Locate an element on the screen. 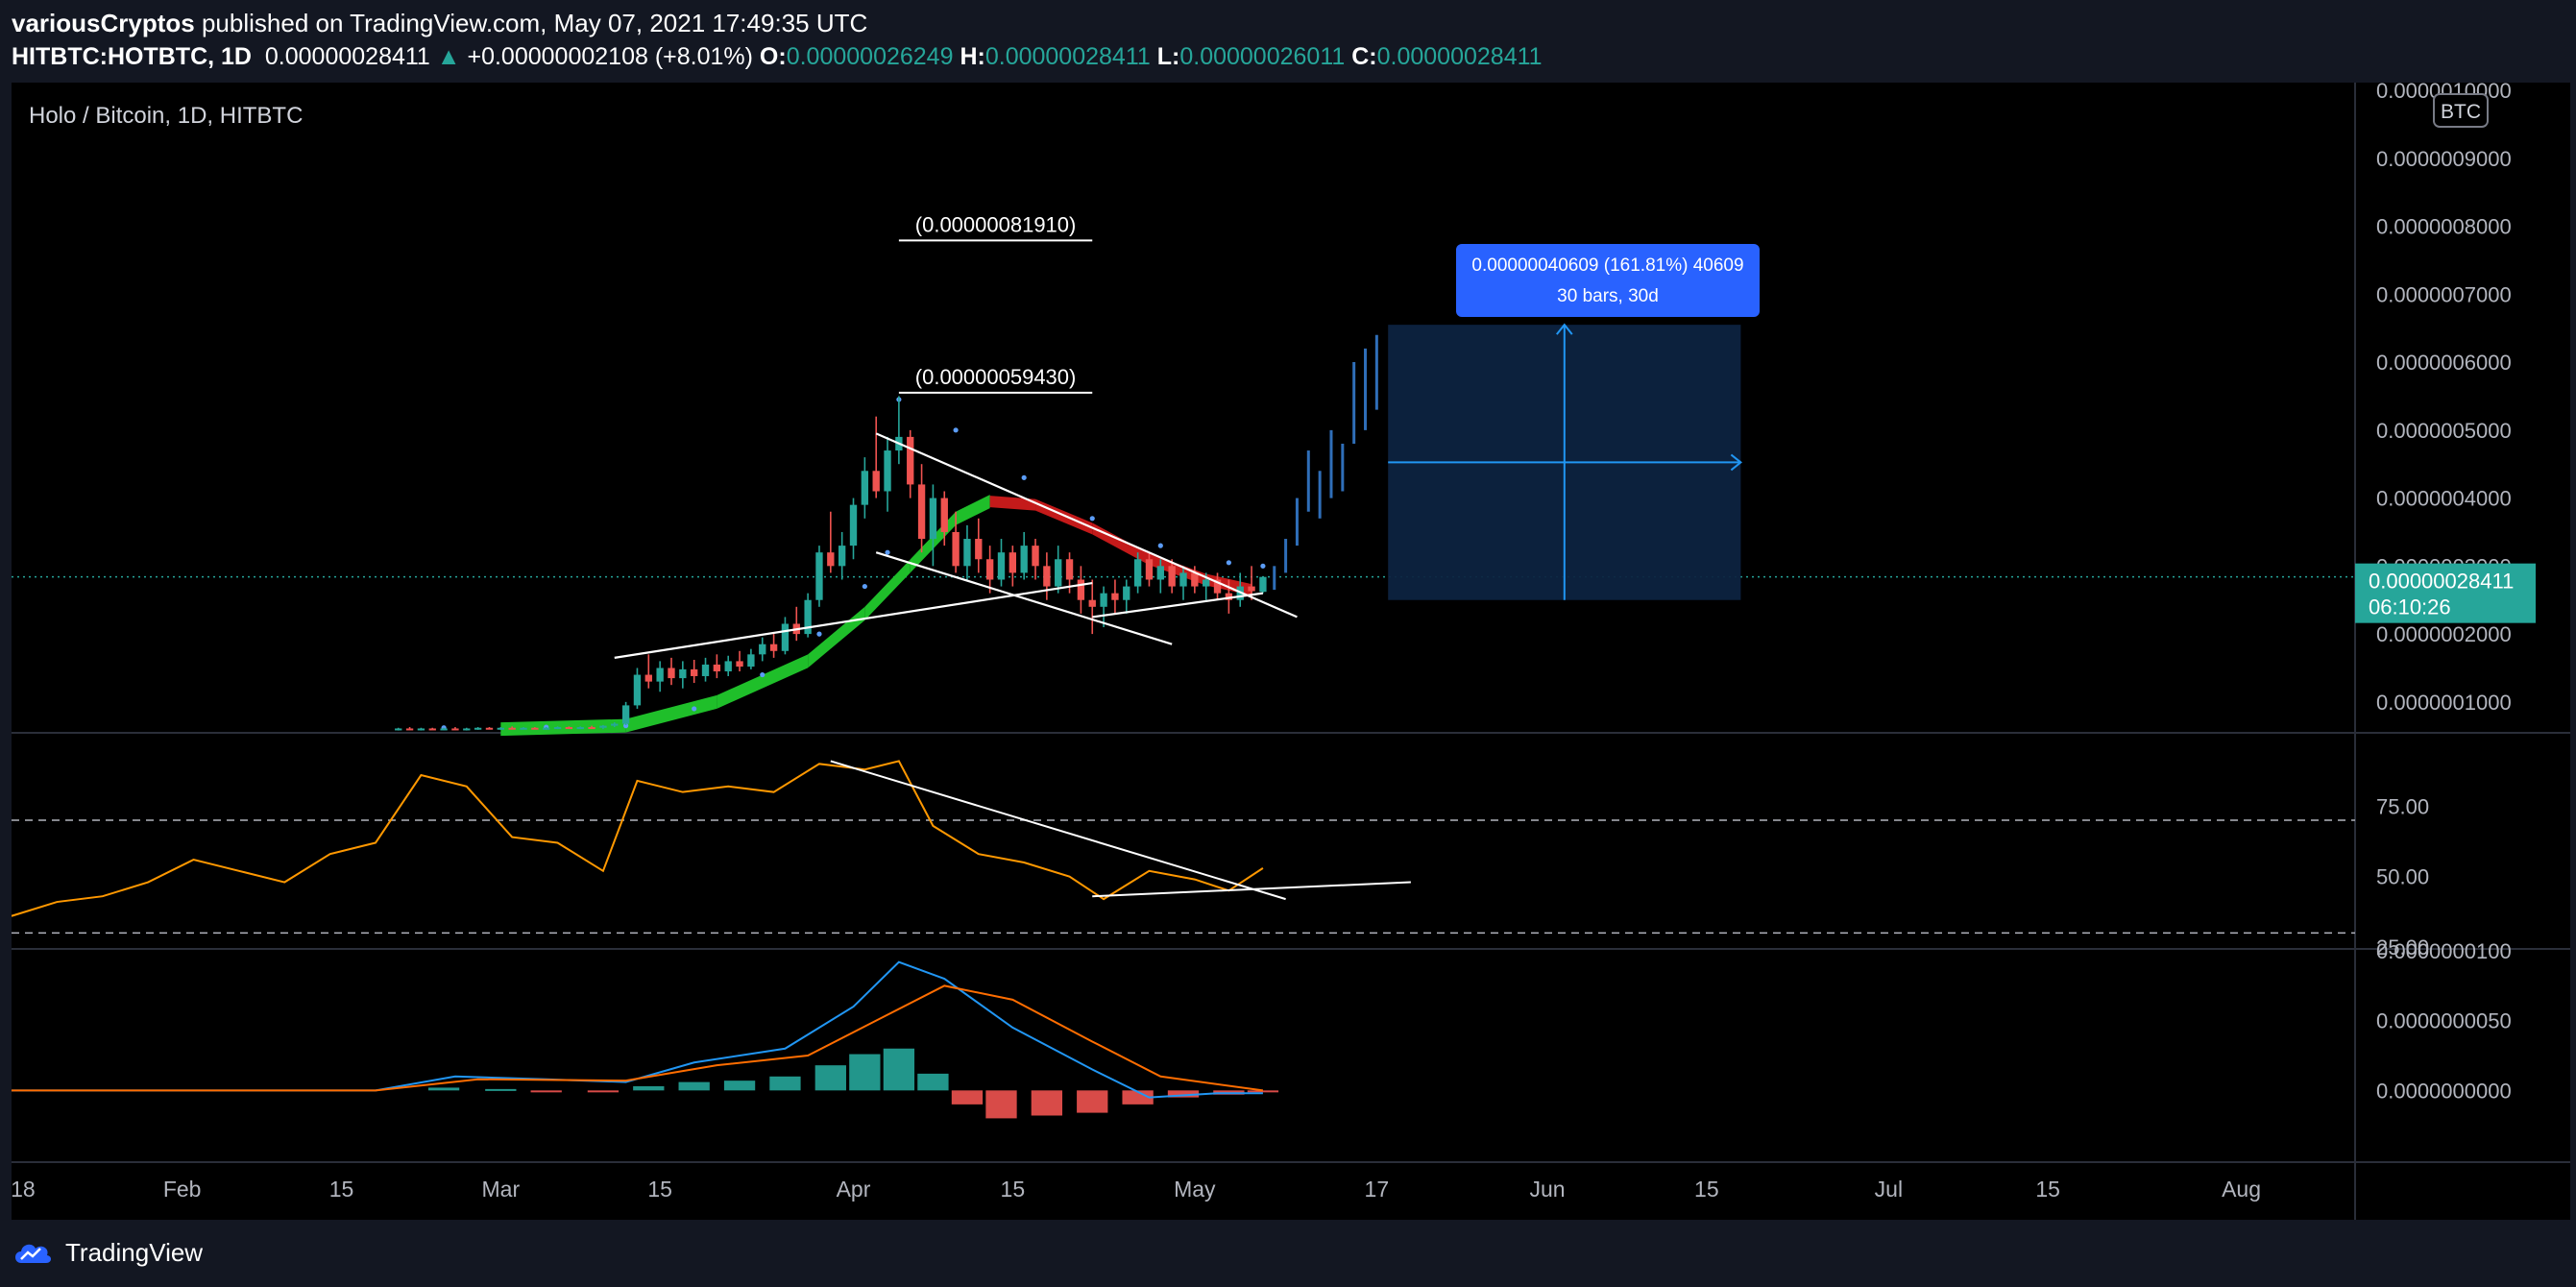  high-value: 0.00000028411 is located at coordinates (1067, 56).